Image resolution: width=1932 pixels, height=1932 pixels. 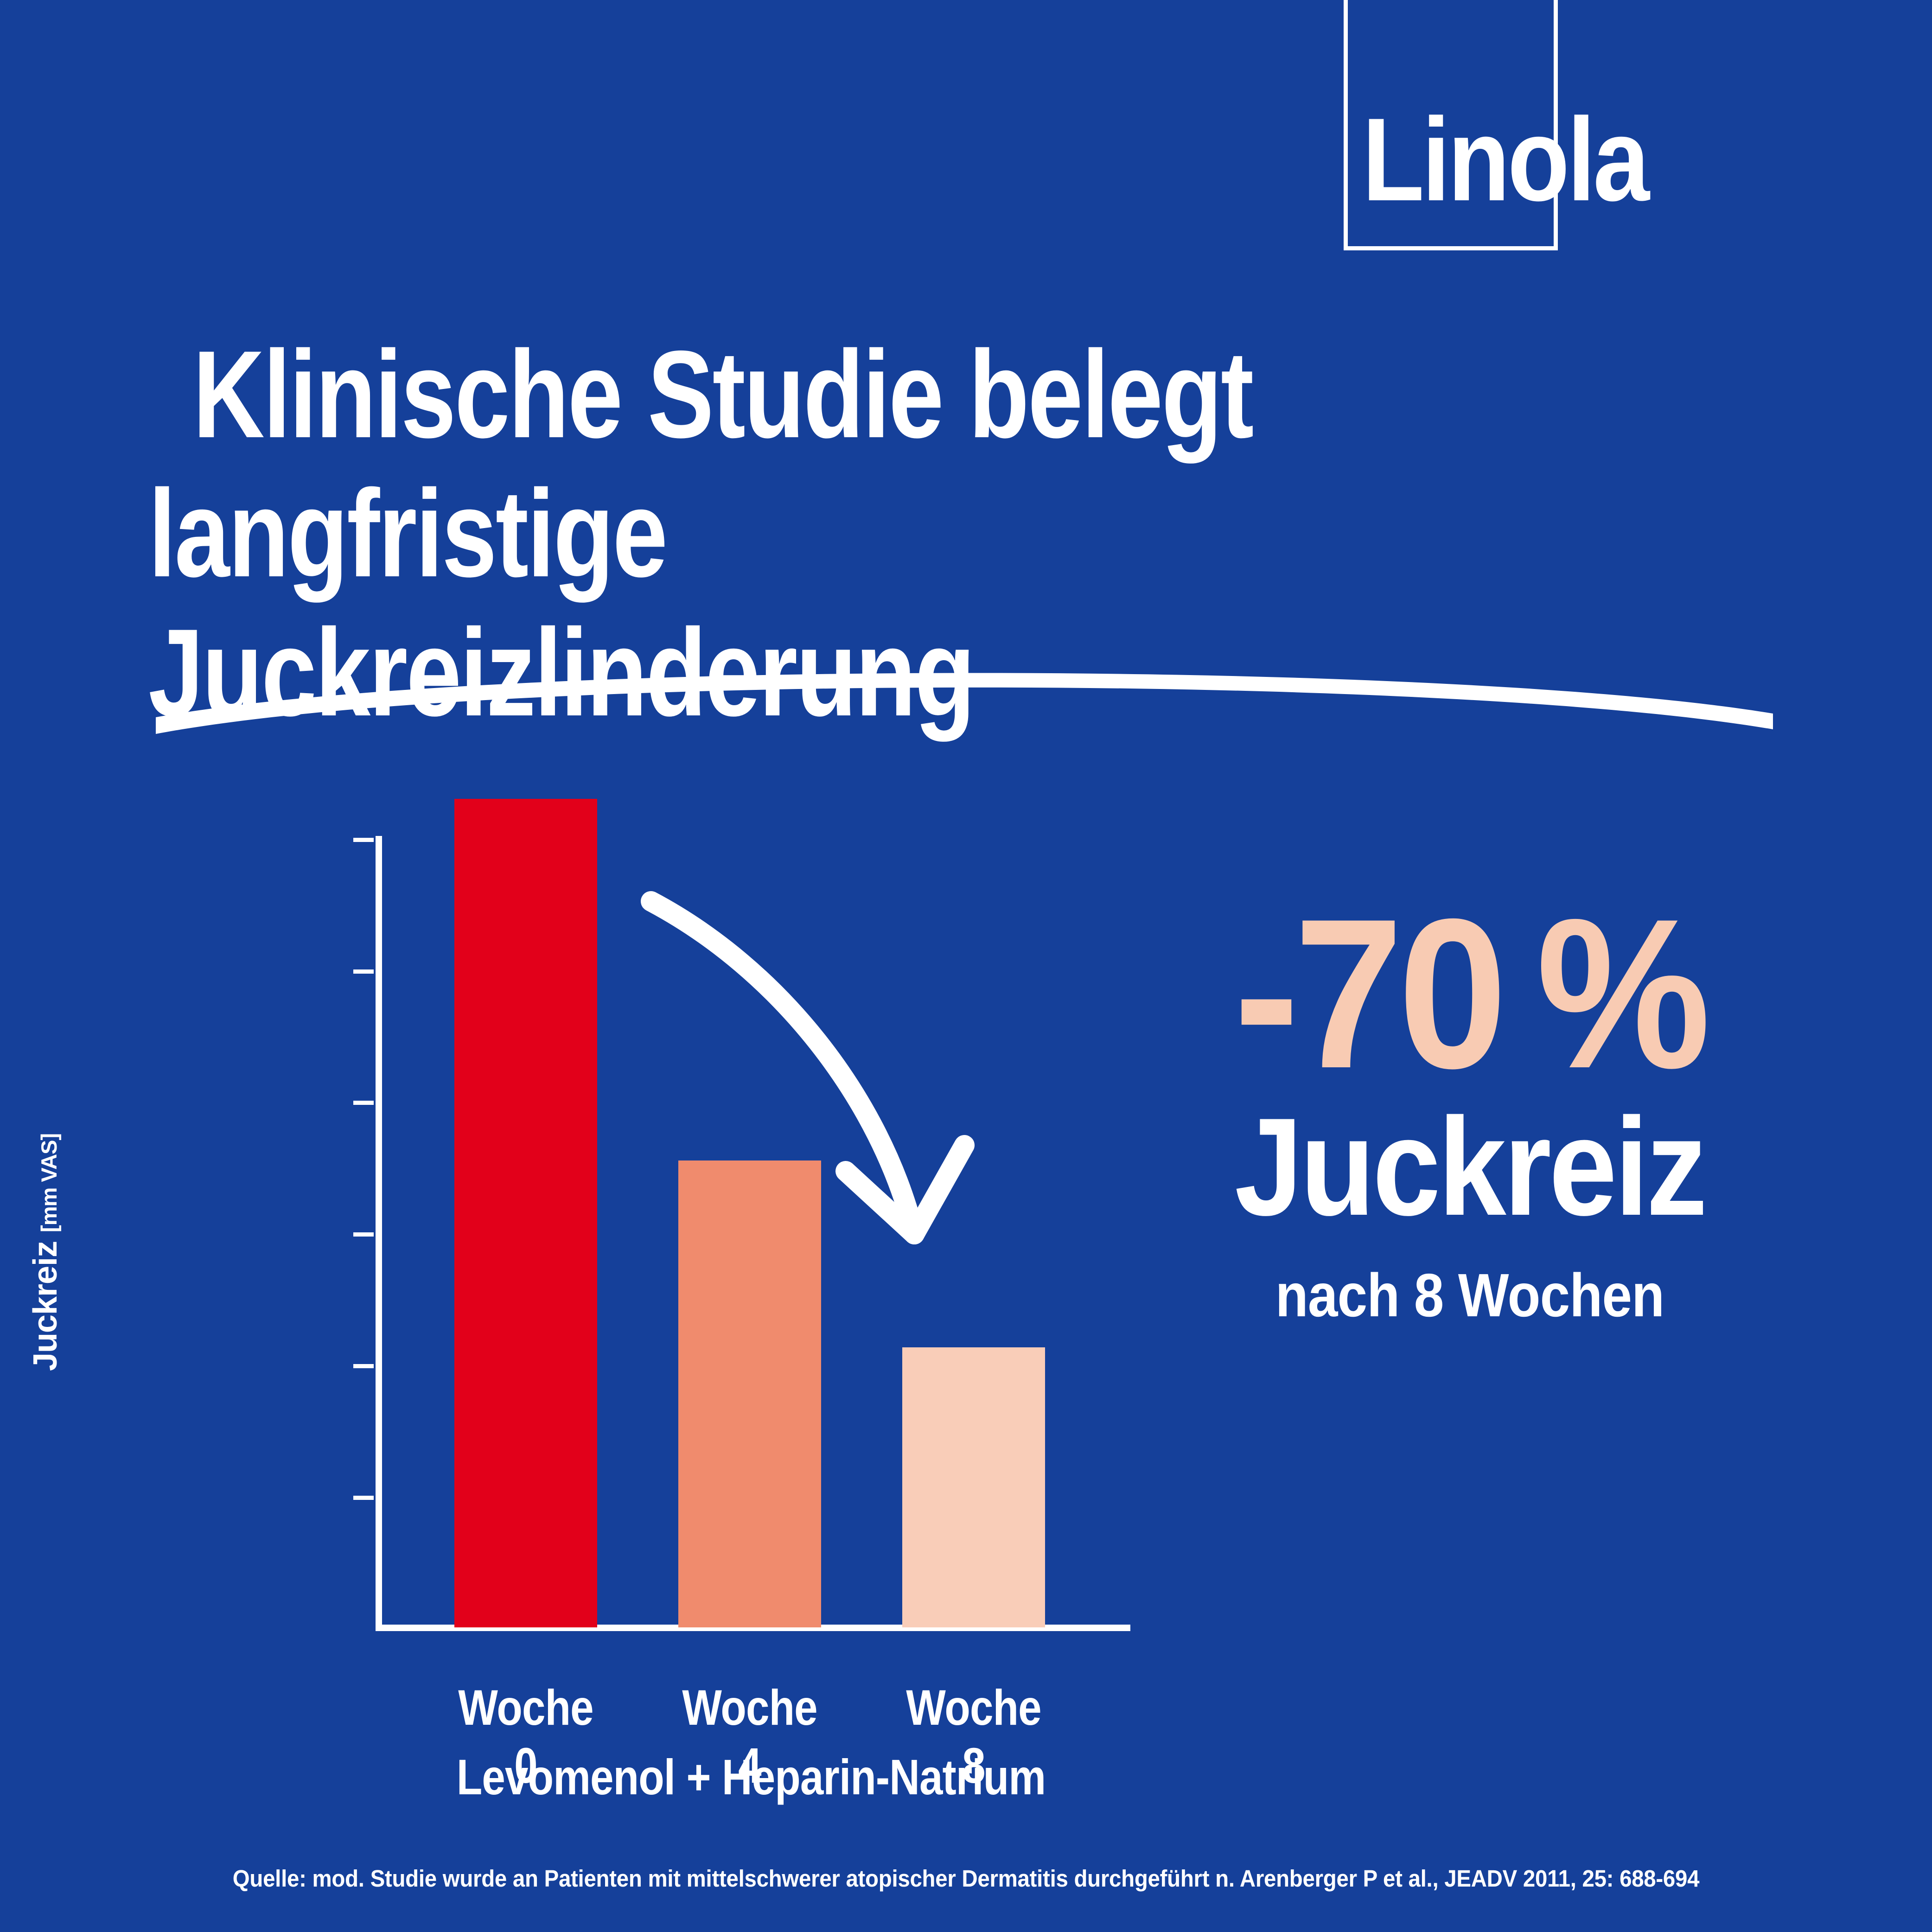 I want to click on y-axis-title-unit: [mm VAS], so click(x=49, y=1183).